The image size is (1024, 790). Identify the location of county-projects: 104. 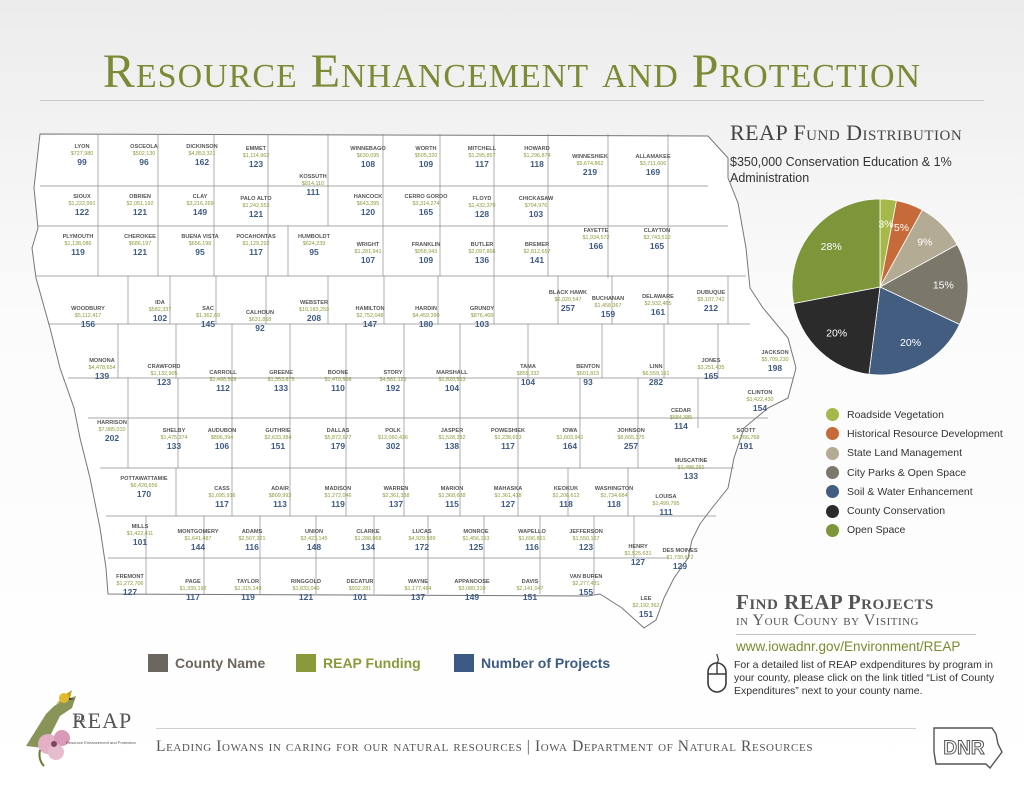
(528, 382).